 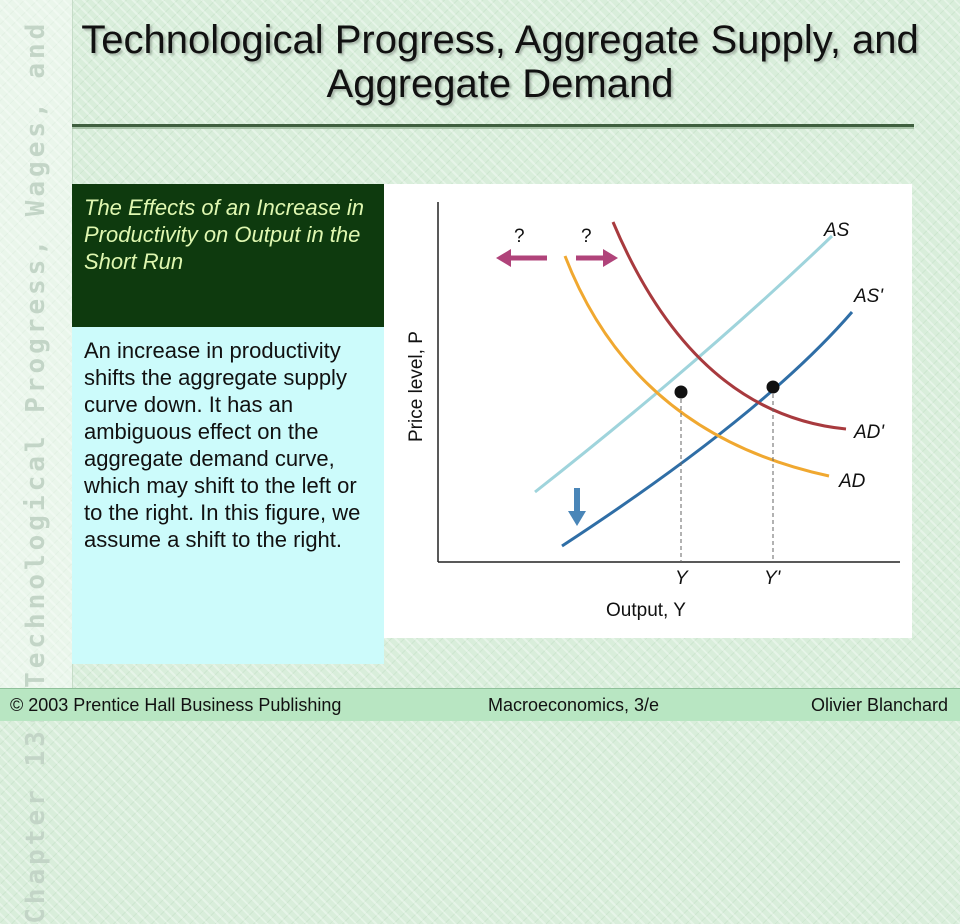 I want to click on footer-author: Olivier Blanchard, so click(x=879, y=705).